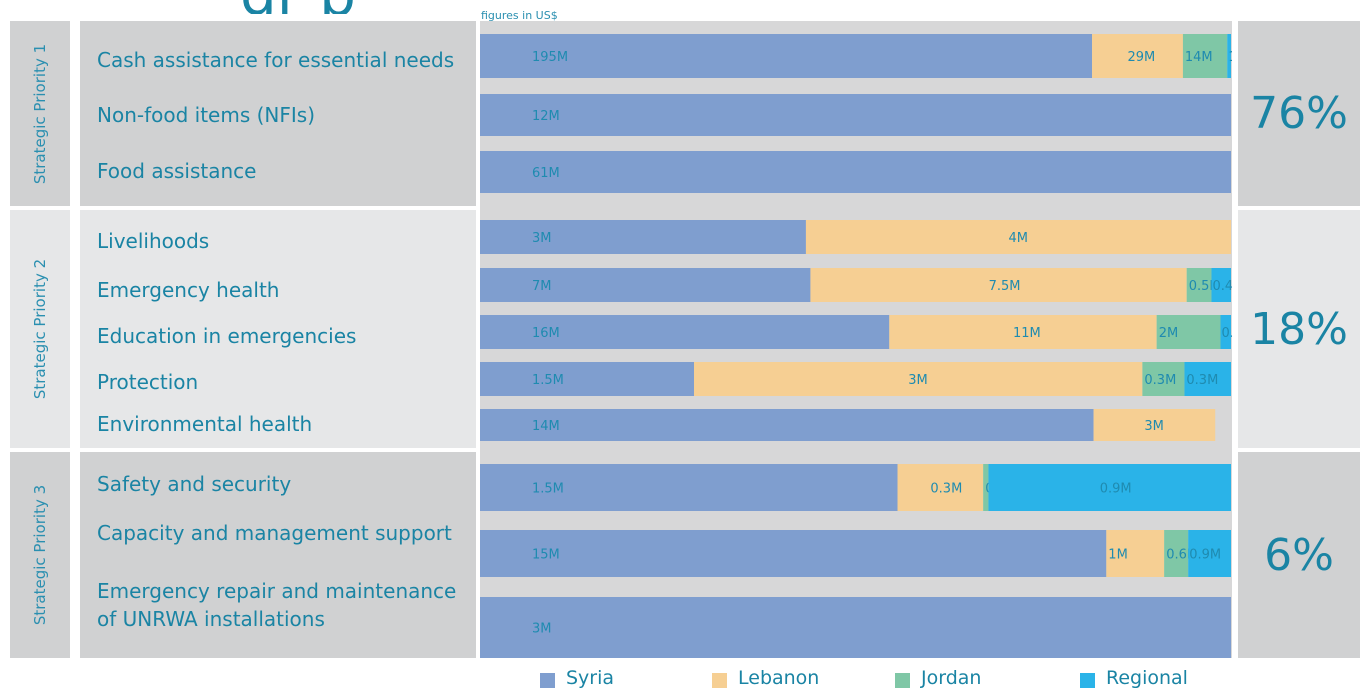 The width and height of the screenshot is (1370, 691). I want to click on priority-3-percent-panel: 6%, so click(1299, 555).